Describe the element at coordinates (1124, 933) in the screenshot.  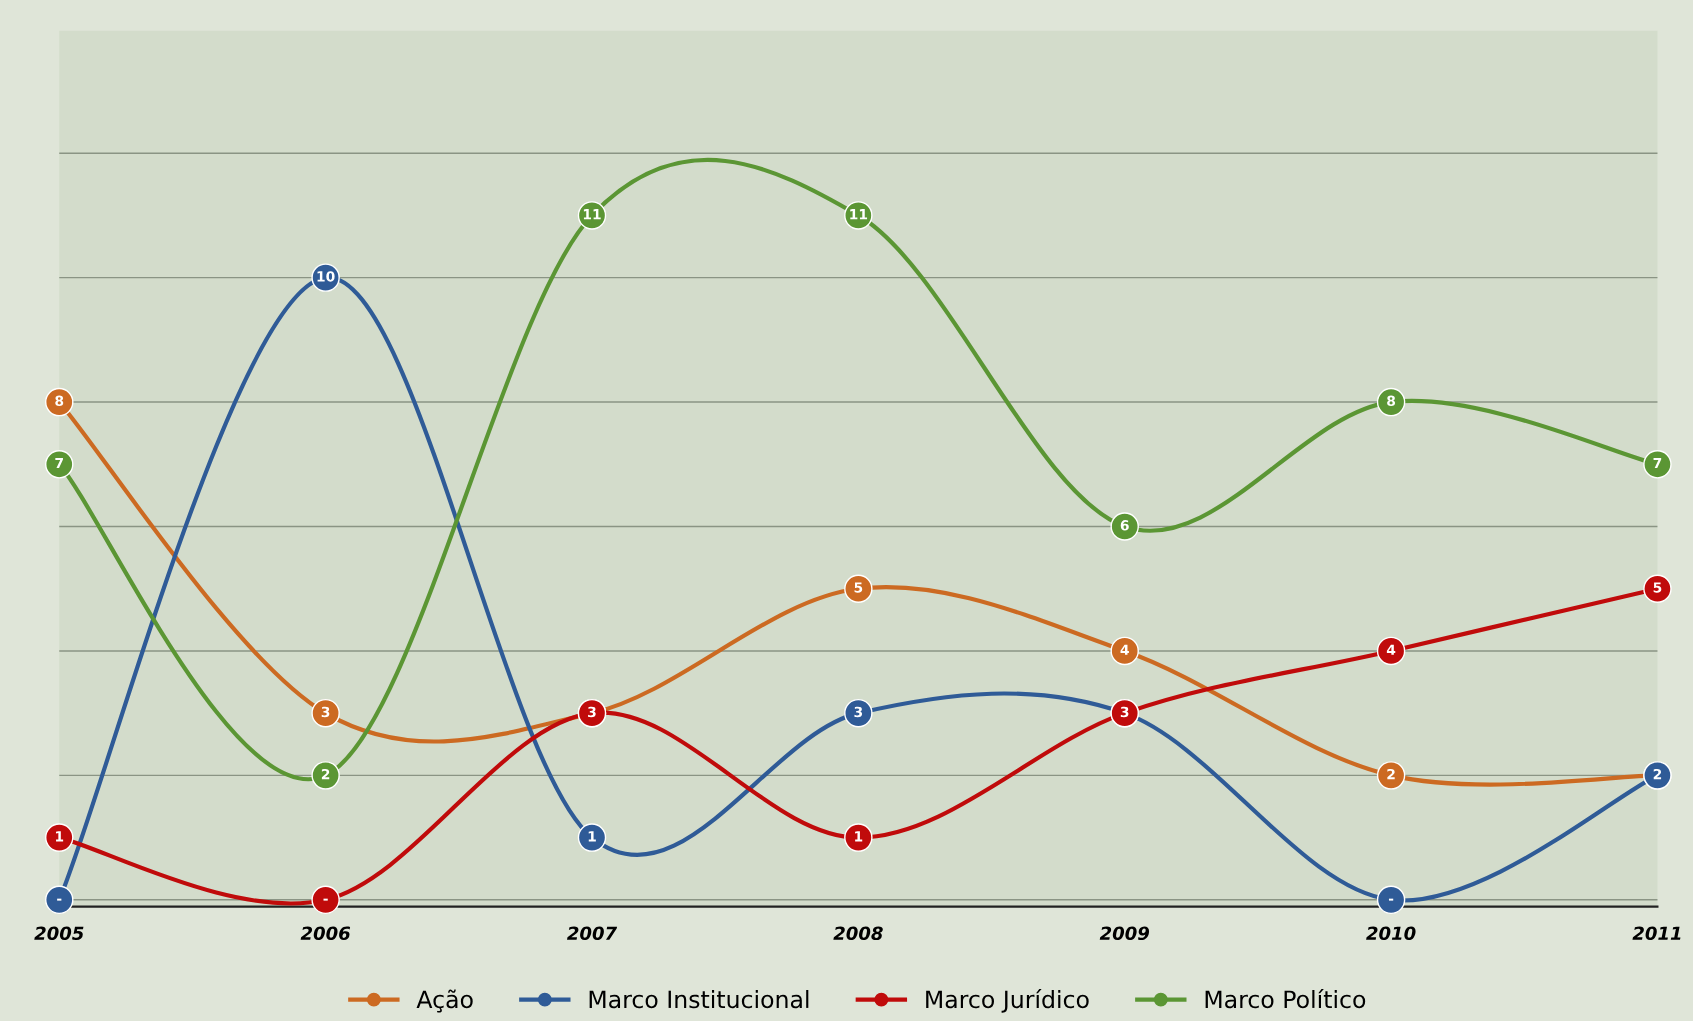
I see `x-tick-label: 2009` at that location.